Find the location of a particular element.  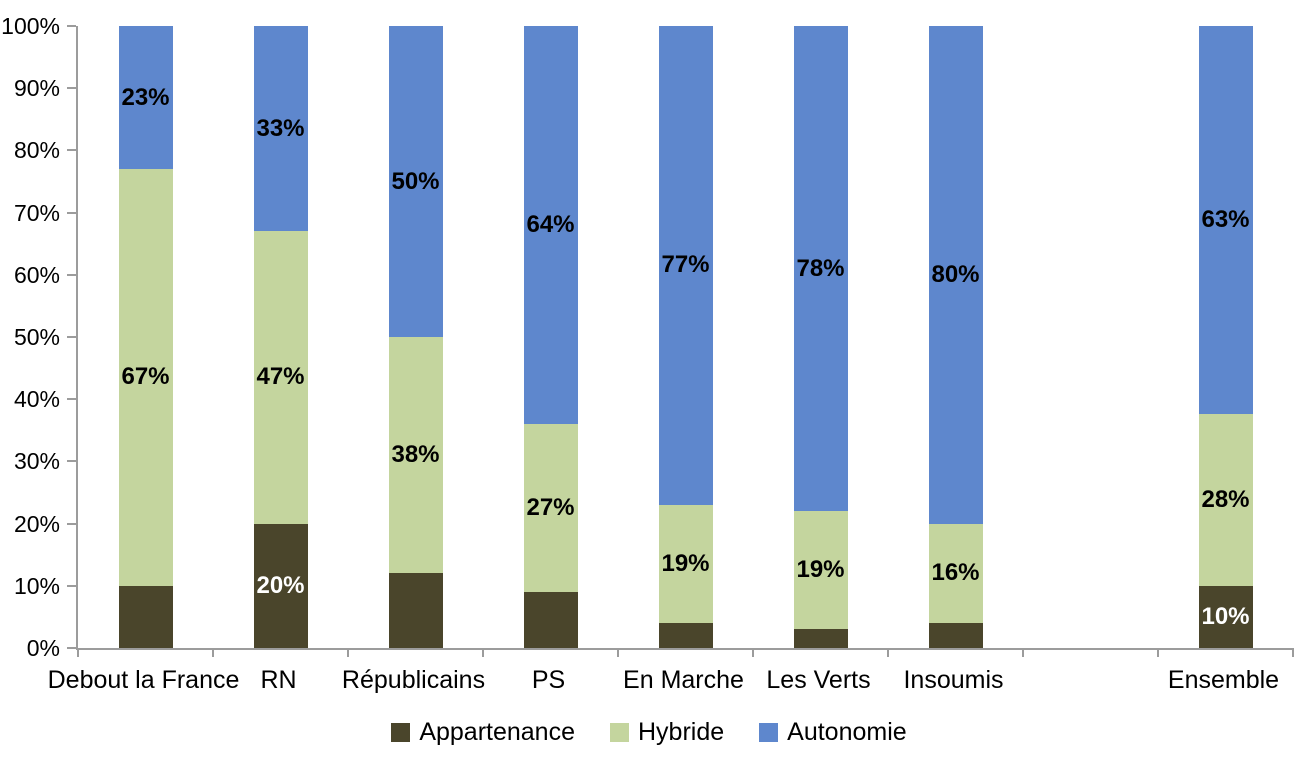

y-tick-label: 40% is located at coordinates (36, 399).